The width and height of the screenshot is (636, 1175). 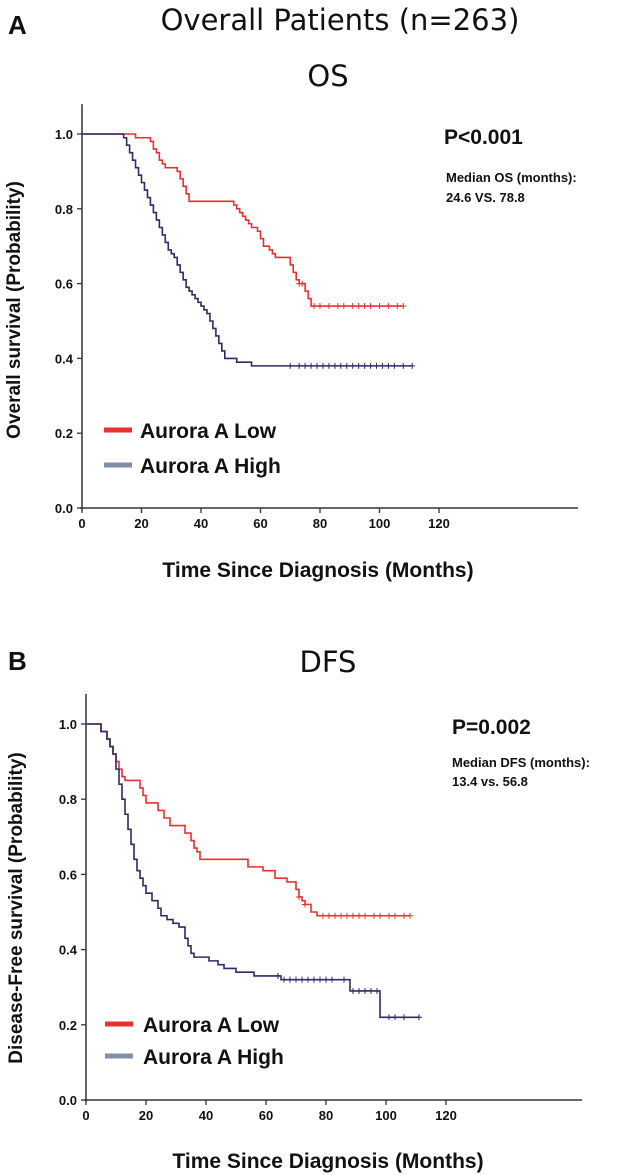 I want to click on panel-a-title: OS, so click(x=327, y=76).